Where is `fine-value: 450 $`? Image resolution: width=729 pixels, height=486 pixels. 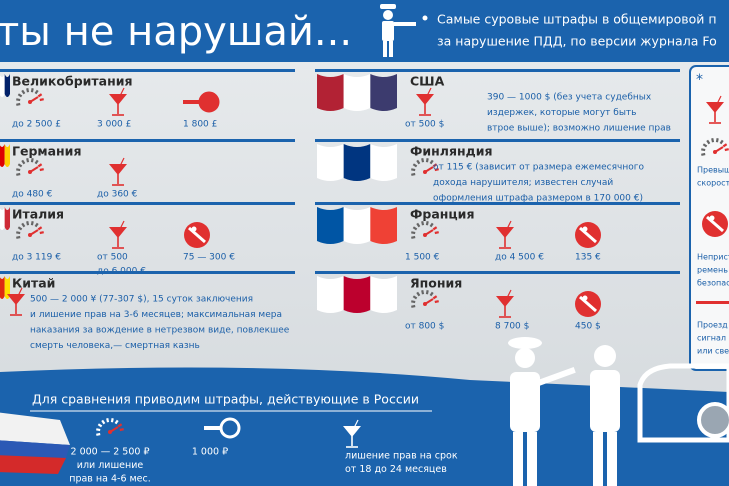 fine-value: 450 $ is located at coordinates (588, 327).